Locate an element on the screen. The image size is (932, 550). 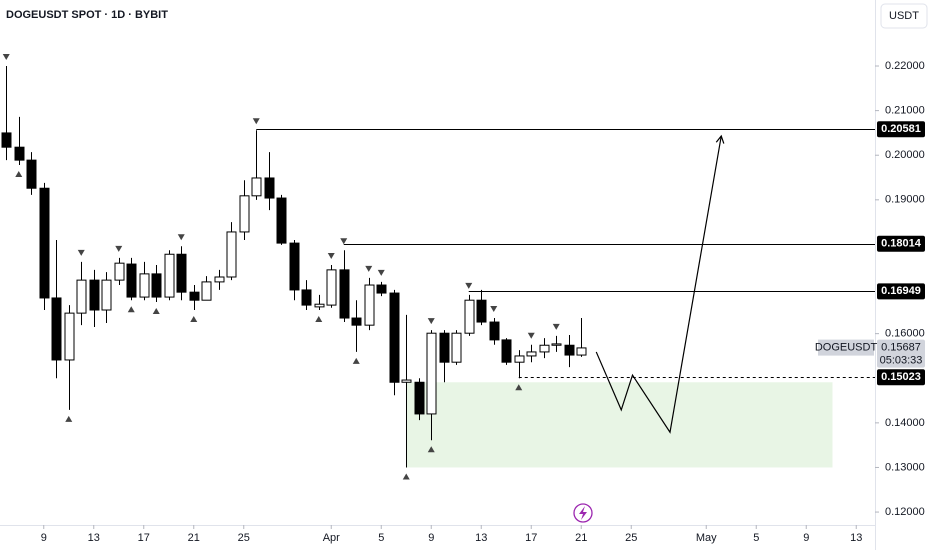
level-label: 0.15023 is located at coordinates (901, 377).